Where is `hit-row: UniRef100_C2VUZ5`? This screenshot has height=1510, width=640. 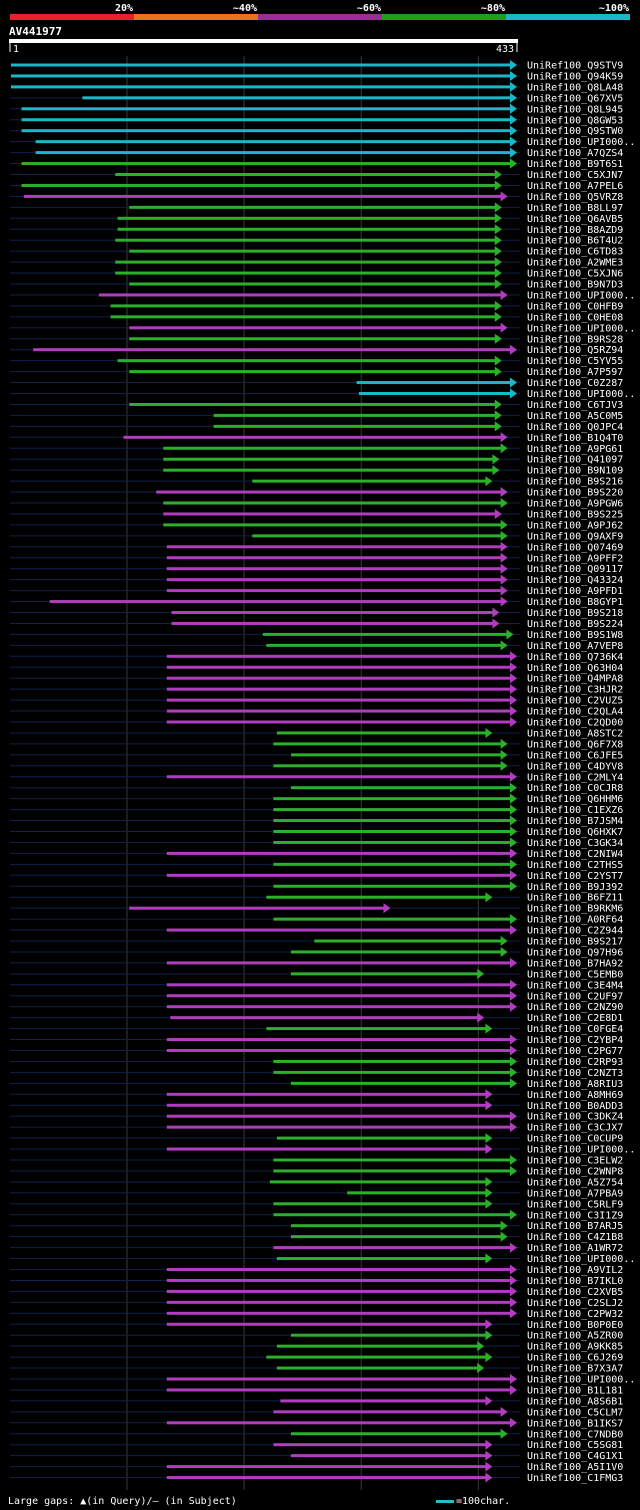
hit-row: UniRef100_C2VUZ5 is located at coordinates (316, 701).